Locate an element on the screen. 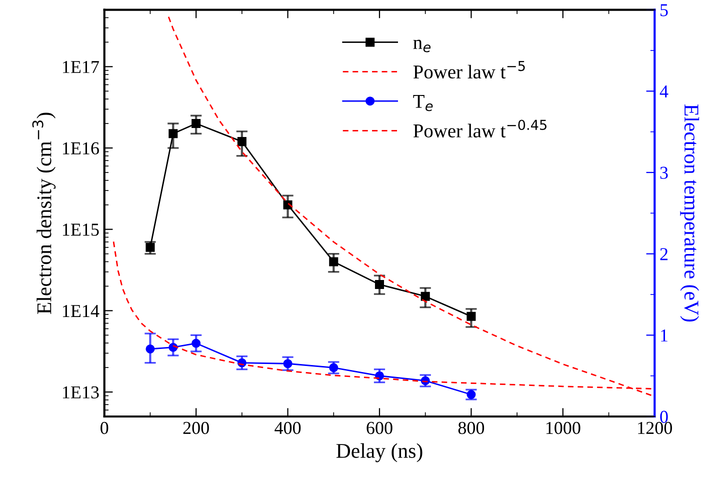  x-tick-label: 1000 is located at coordinates (563, 428).